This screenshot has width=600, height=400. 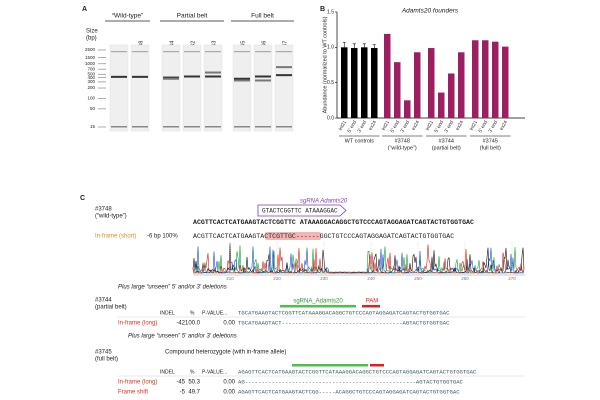 I want to click on sample-id: #3748, so click(x=103, y=210).